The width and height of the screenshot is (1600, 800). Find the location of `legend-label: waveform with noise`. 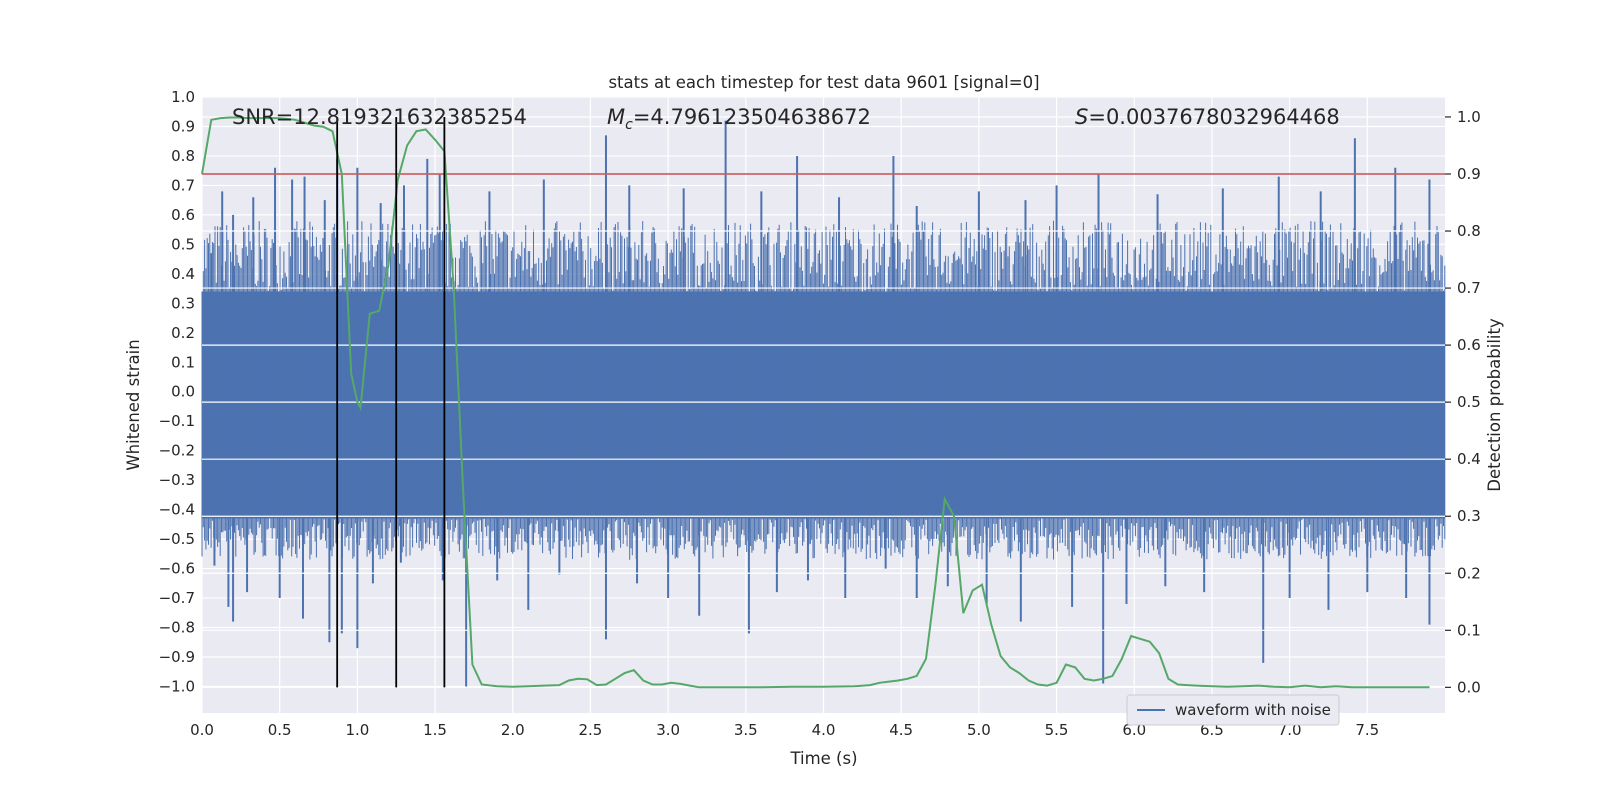

legend-label: waveform with noise is located at coordinates (1253, 710).